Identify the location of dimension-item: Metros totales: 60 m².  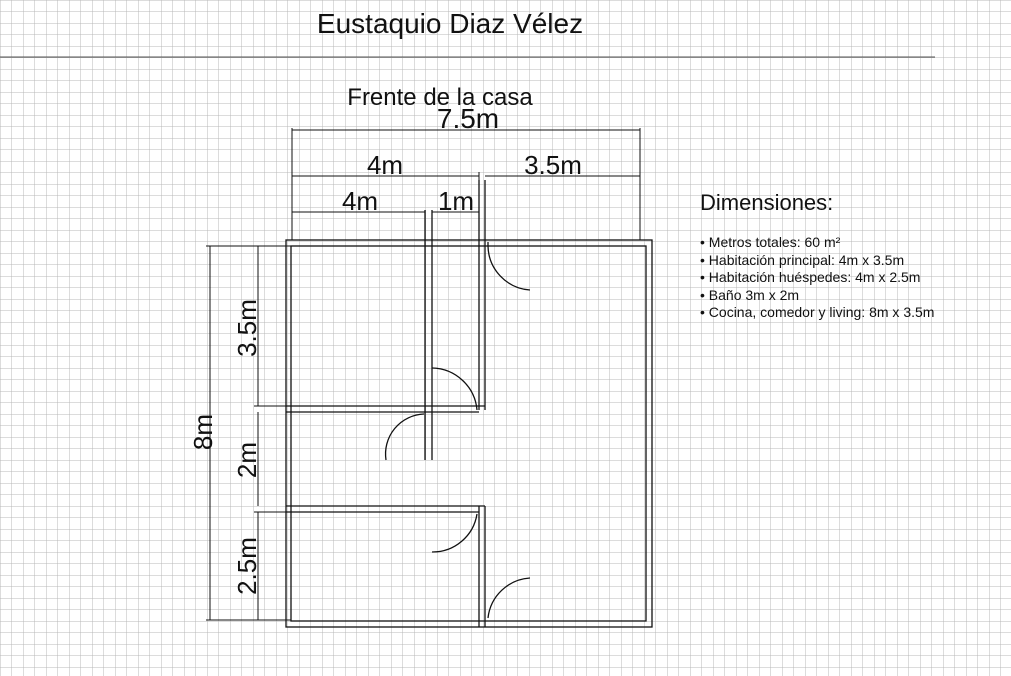
(817, 243).